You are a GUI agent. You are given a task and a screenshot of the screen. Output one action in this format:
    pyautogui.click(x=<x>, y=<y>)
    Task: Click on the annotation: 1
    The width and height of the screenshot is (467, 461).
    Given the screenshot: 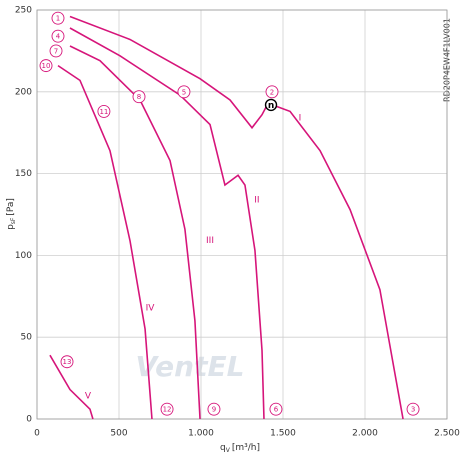 What is the action you would take?
    pyautogui.click(x=58, y=19)
    